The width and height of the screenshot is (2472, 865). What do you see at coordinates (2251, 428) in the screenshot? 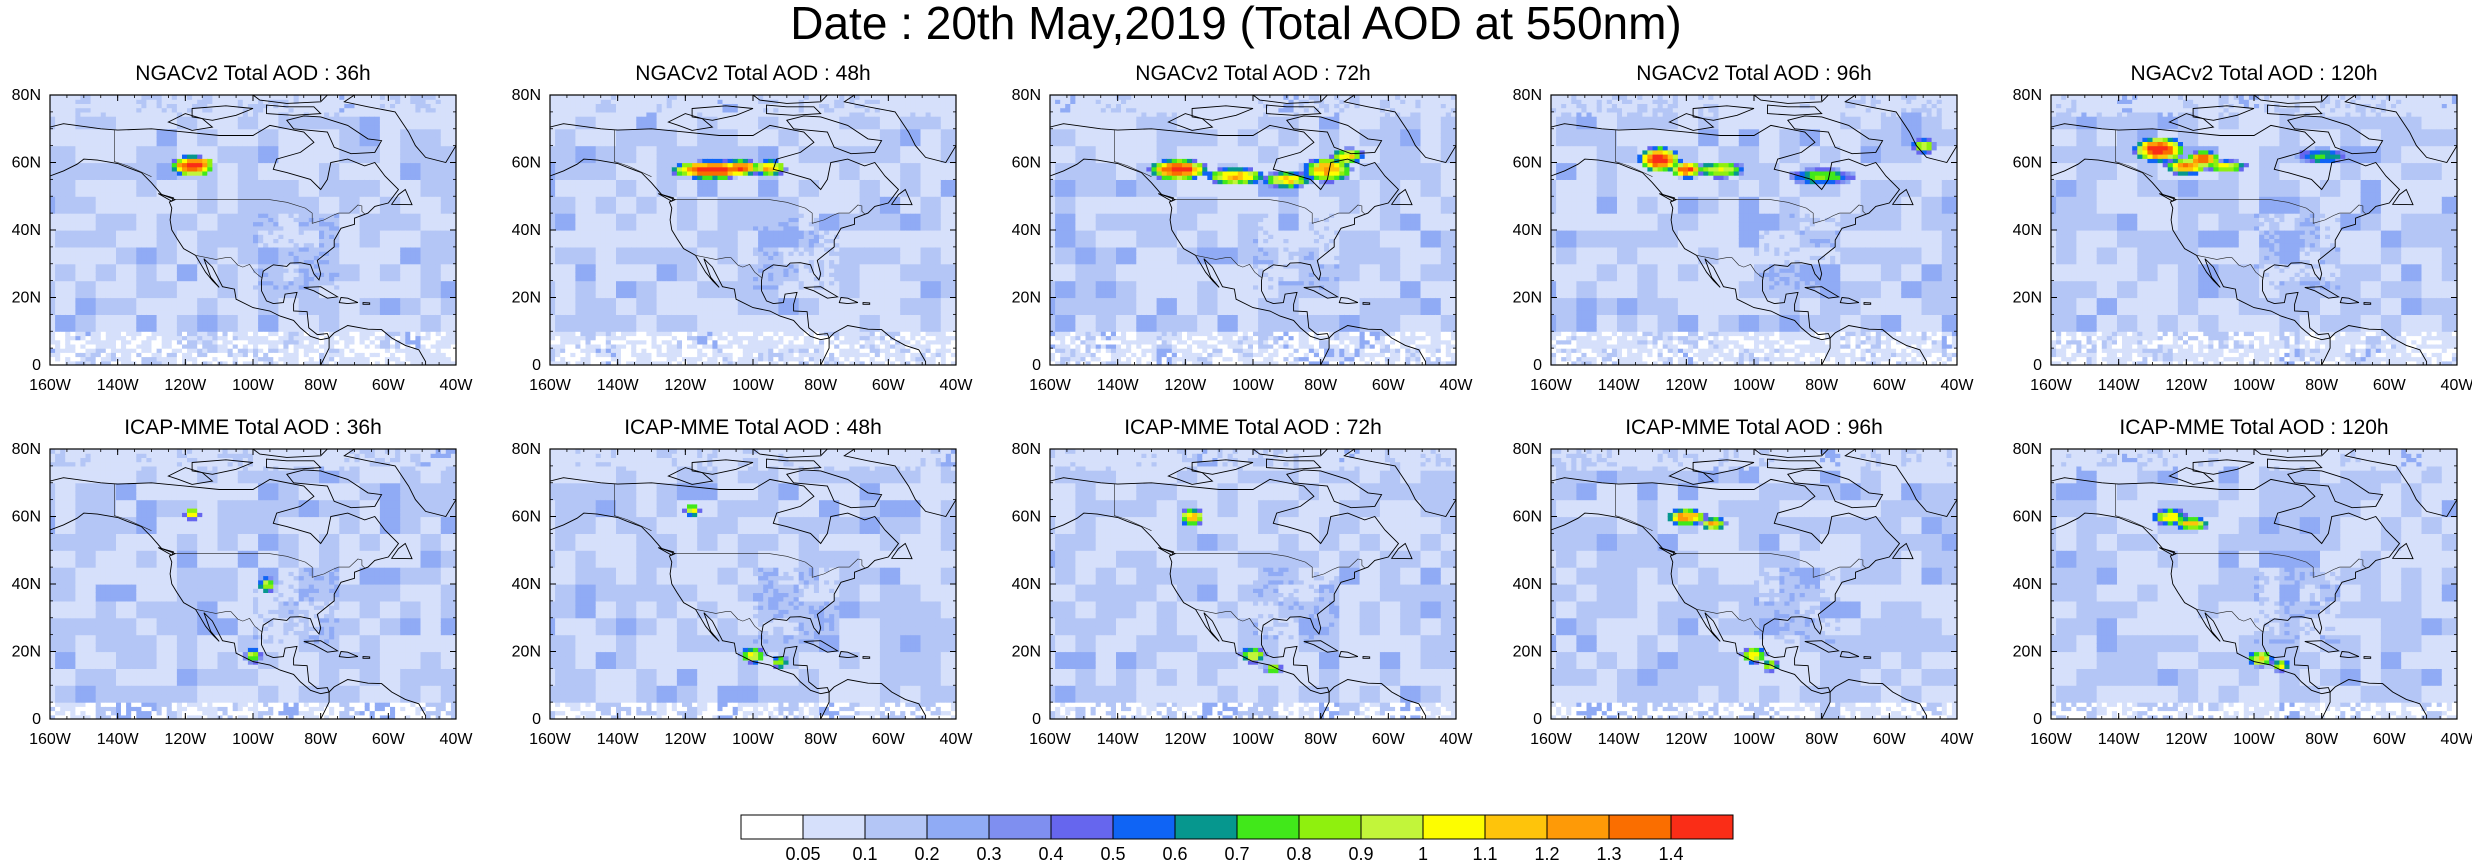
I see `panel-title: ICAP-MME Total AOD : 120h` at bounding box center [2251, 428].